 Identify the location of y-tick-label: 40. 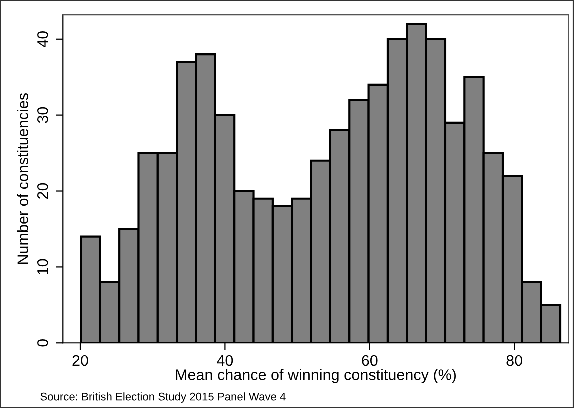
(42, 39).